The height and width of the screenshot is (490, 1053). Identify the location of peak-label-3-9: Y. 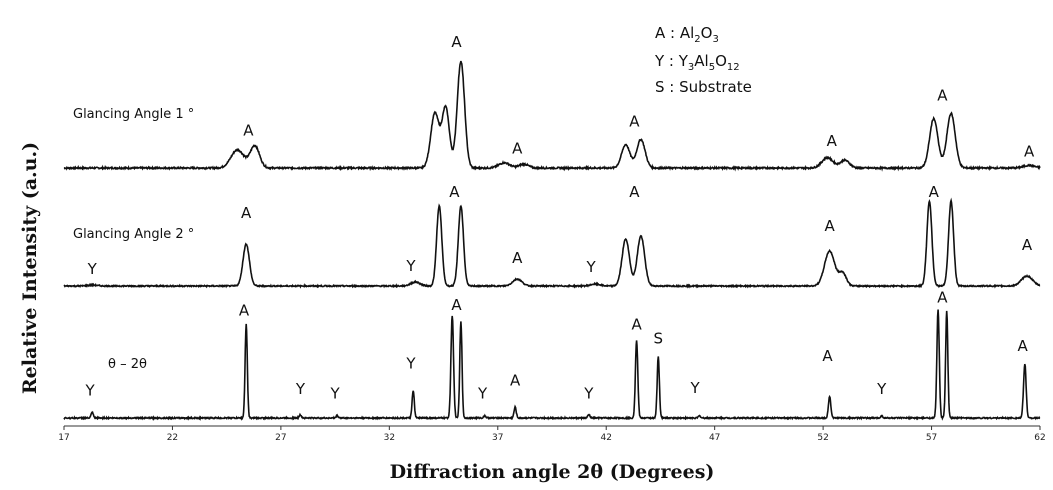
(588, 394).